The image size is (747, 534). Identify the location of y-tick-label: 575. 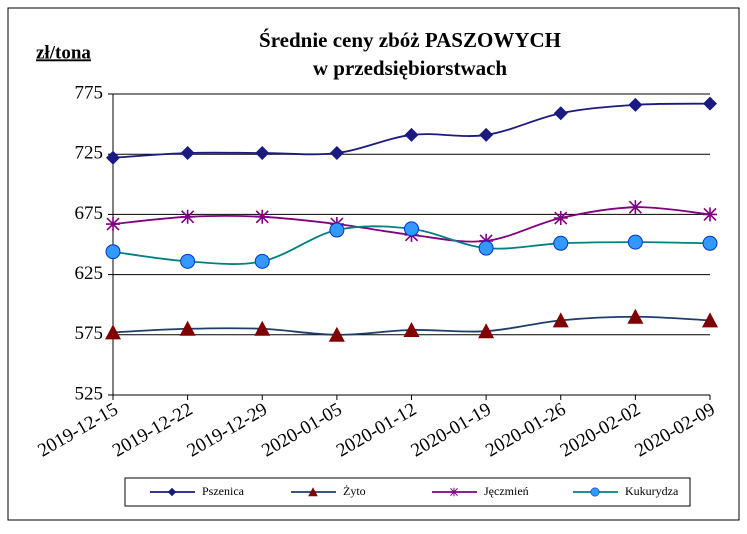
(89, 333).